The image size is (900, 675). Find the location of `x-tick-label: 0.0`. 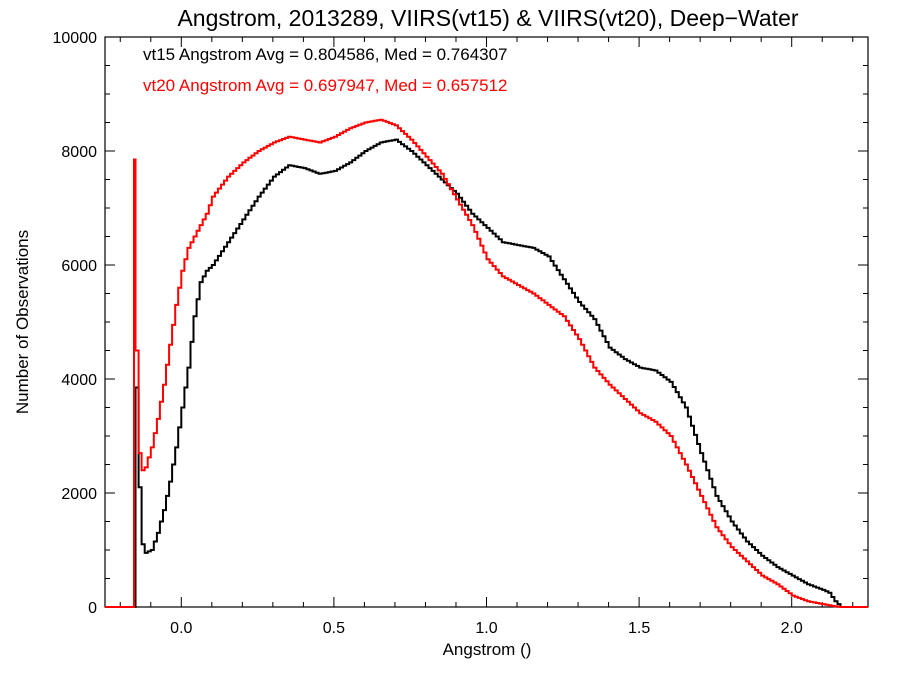

x-tick-label: 0.0 is located at coordinates (181, 628).